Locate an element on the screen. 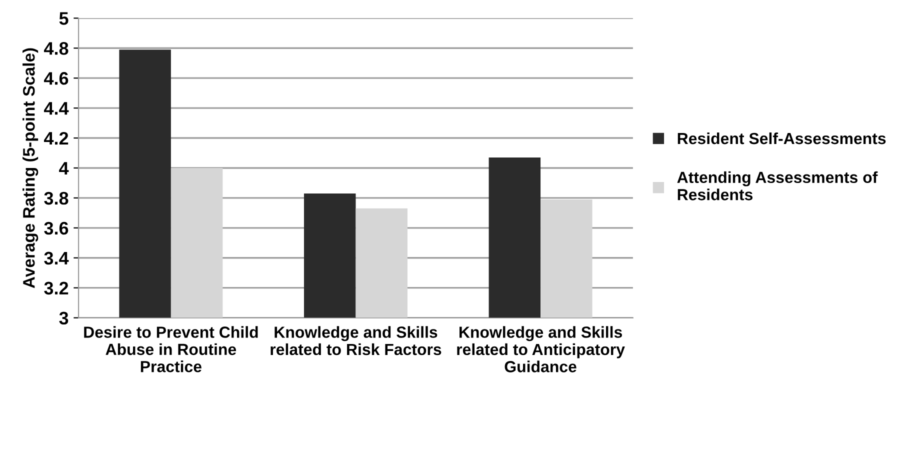 The image size is (924, 454). y-tick-label: 3 is located at coordinates (63, 318).